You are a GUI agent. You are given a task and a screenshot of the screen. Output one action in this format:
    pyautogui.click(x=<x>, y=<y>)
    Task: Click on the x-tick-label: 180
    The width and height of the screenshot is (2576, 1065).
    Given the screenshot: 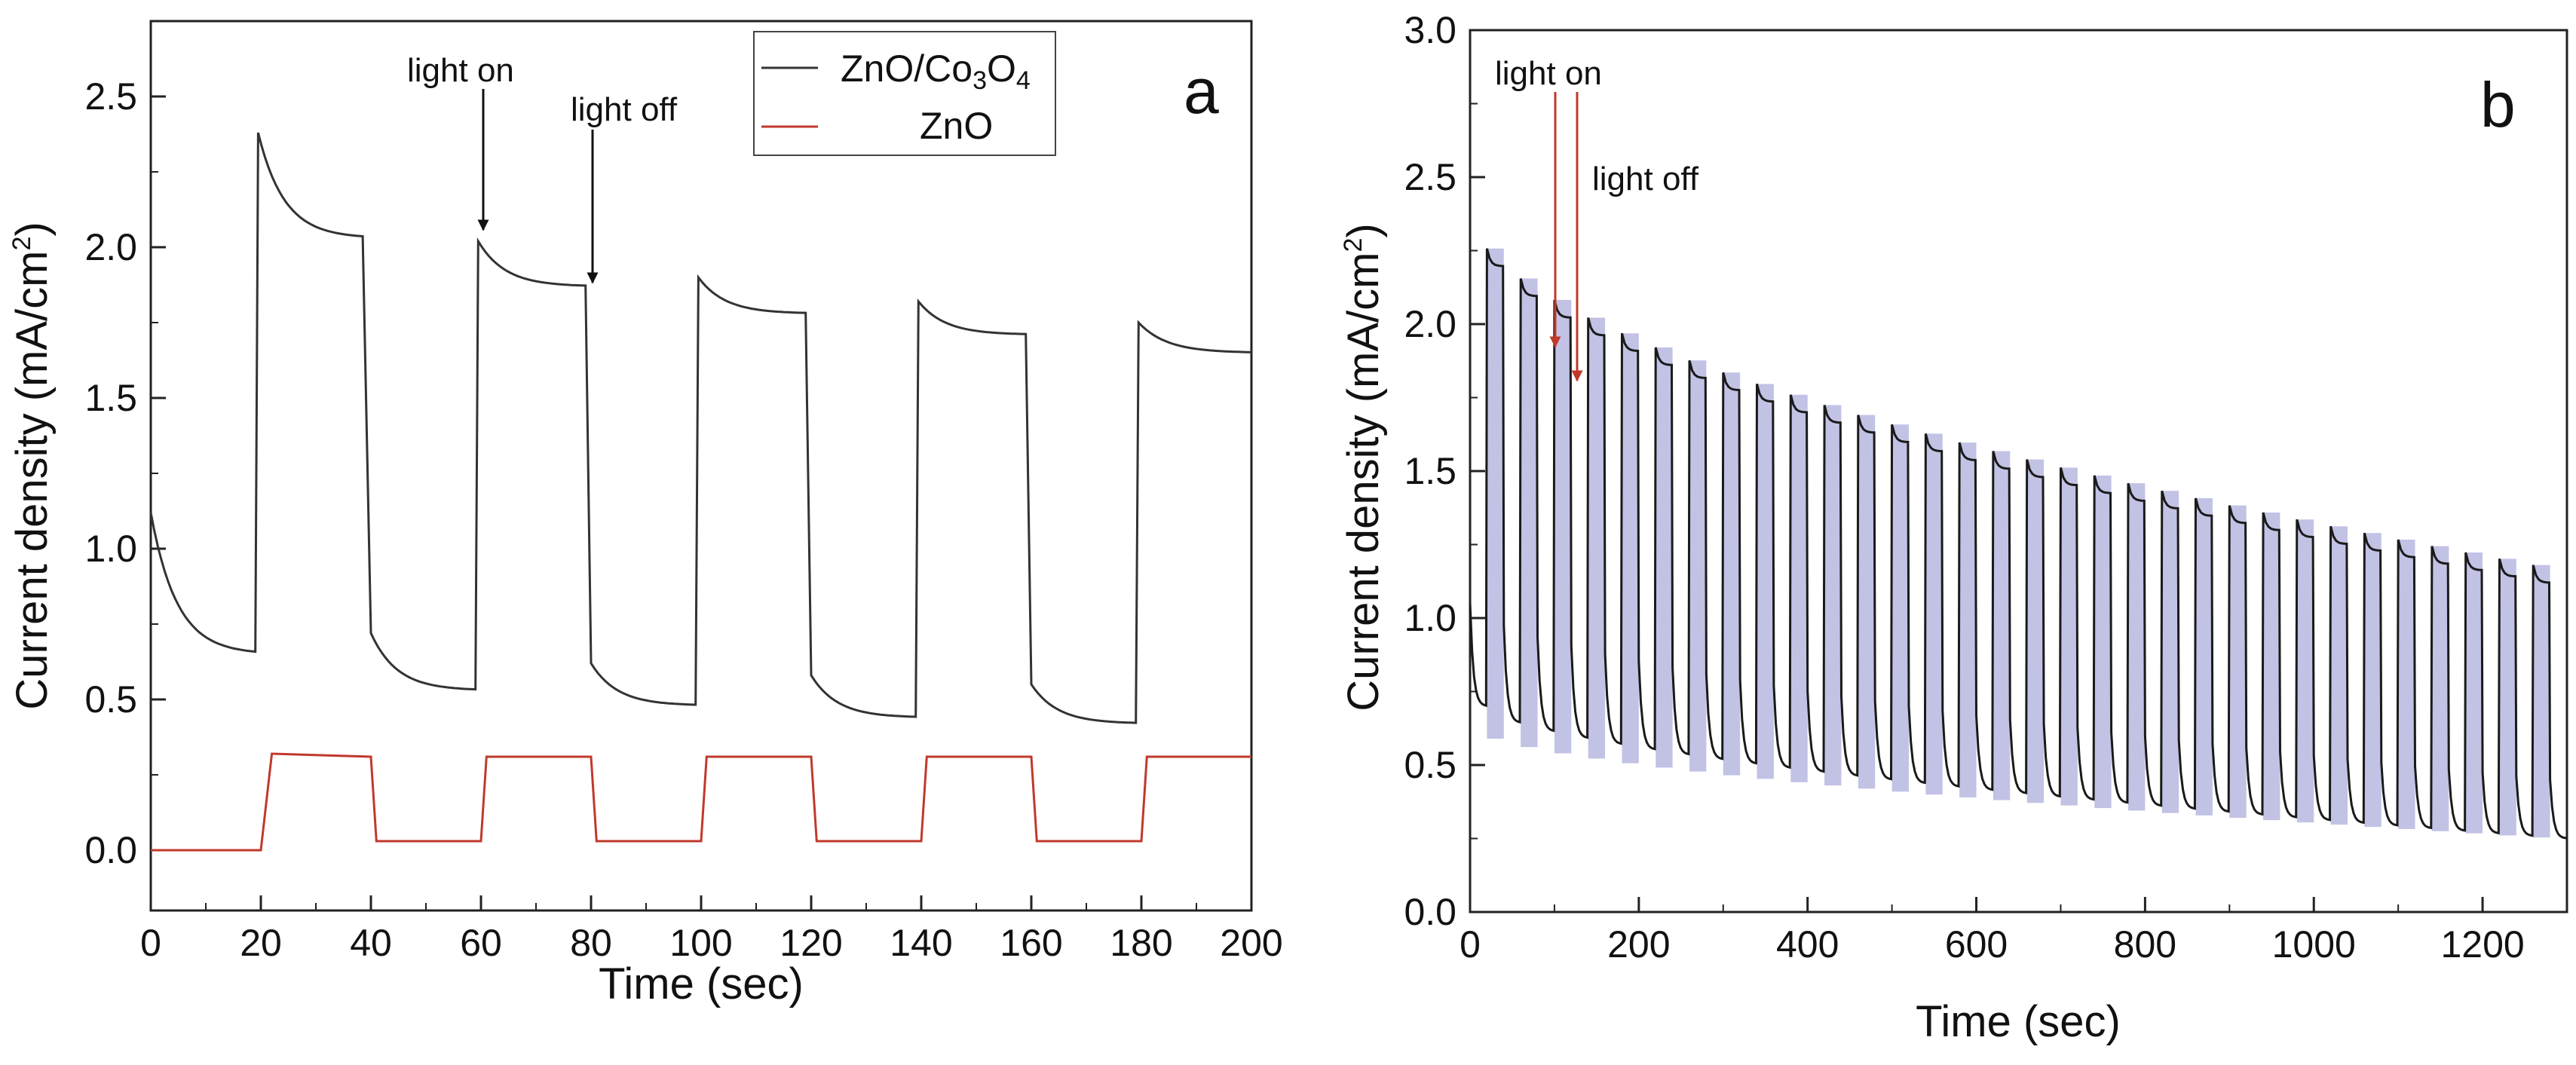 What is the action you would take?
    pyautogui.click(x=1141, y=943)
    